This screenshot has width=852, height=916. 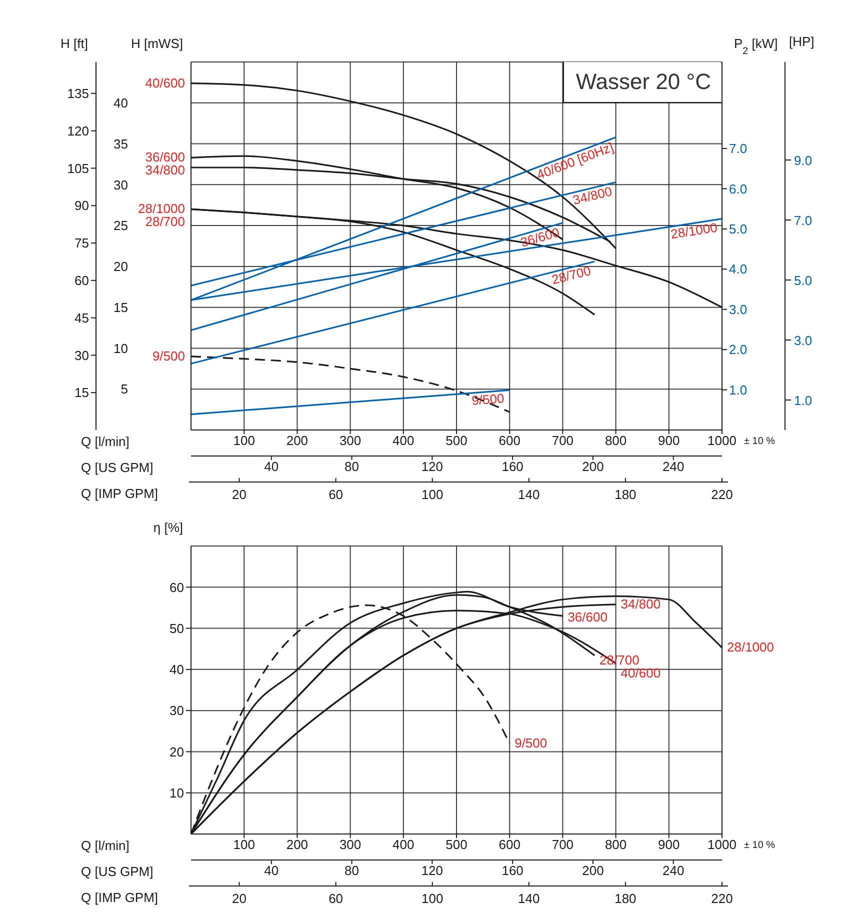 I want to click on y-tick-label: 35, so click(x=121, y=144).